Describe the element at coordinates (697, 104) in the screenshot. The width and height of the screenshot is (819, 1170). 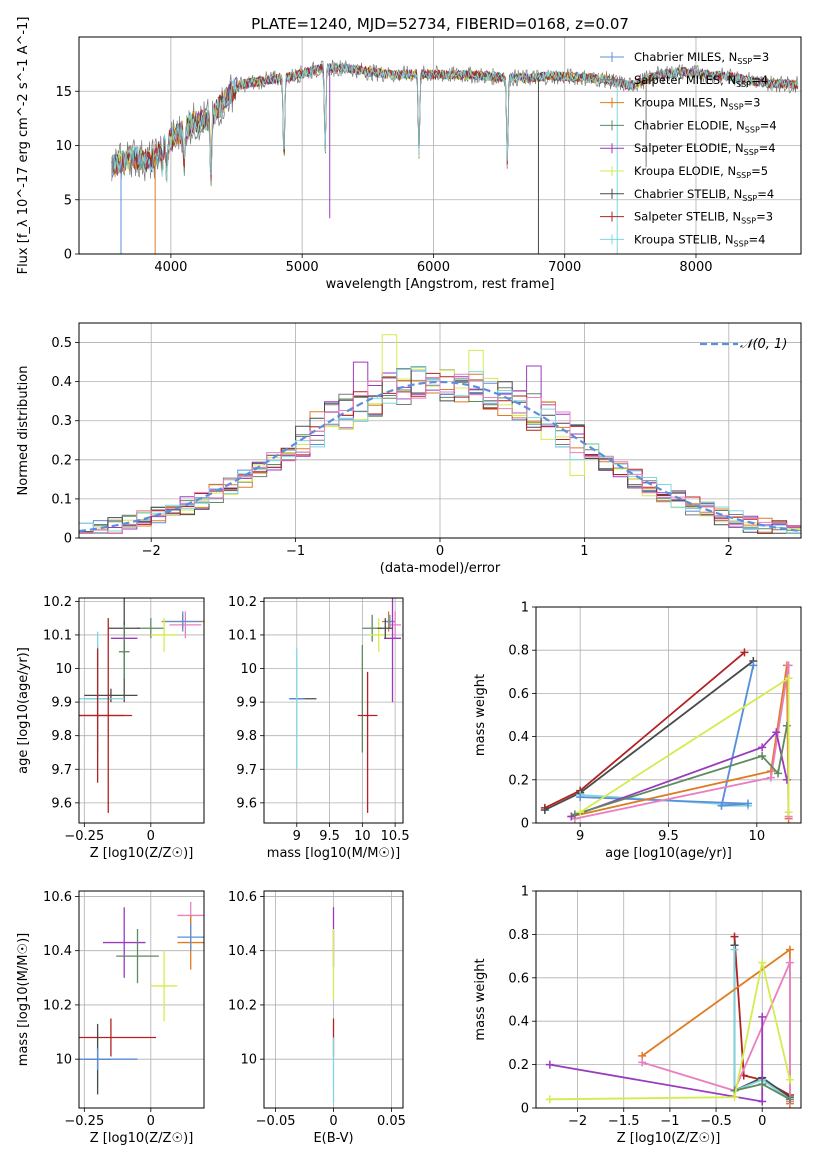
I see `legend-label: Kroupa MILES, NSSP=3` at that location.